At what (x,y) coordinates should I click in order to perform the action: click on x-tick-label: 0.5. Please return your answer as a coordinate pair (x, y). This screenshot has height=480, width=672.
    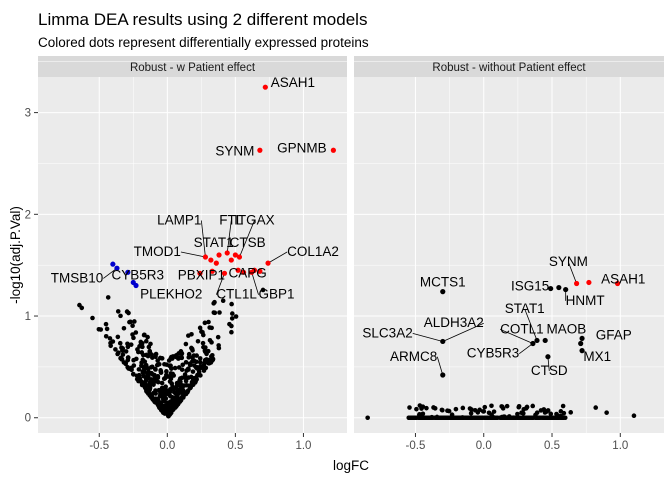
    Looking at the image, I should click on (552, 446).